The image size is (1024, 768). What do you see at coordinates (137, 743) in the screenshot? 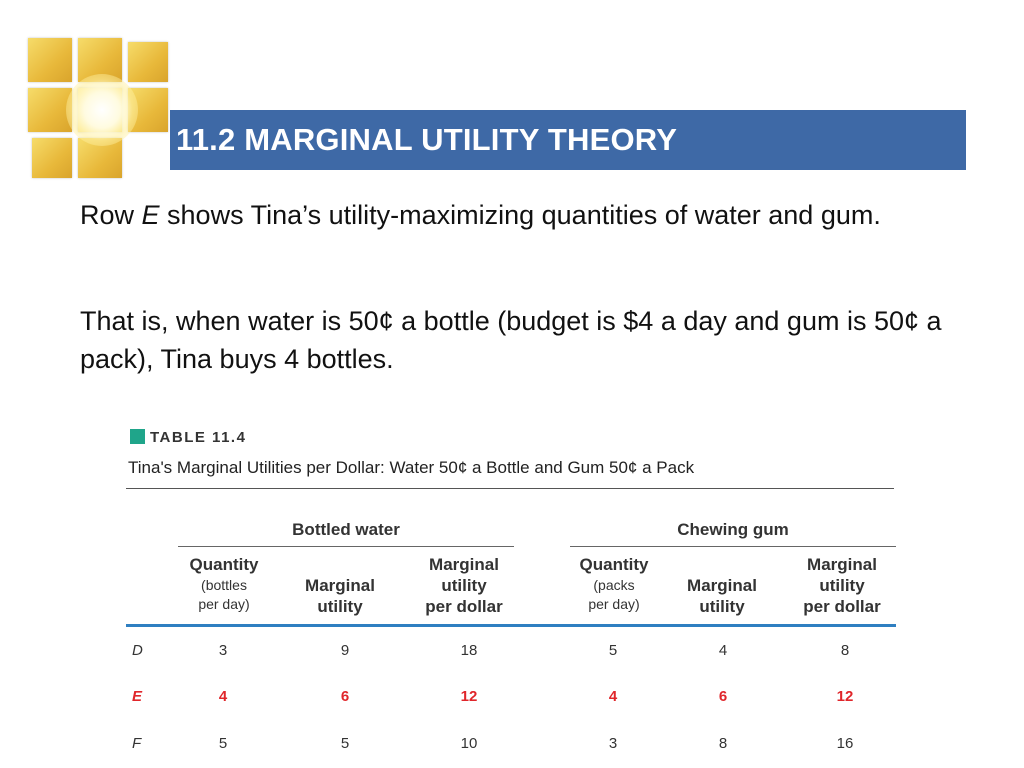
I see `row-label: F` at bounding box center [137, 743].